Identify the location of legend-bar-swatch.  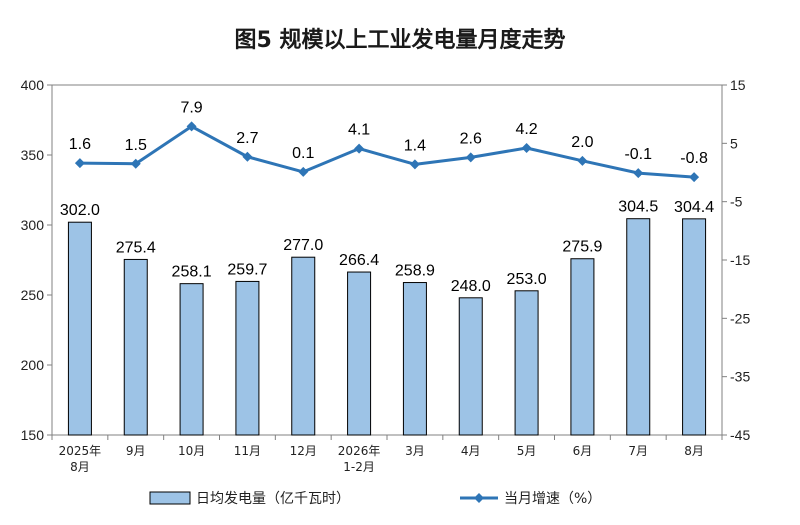
(170, 498).